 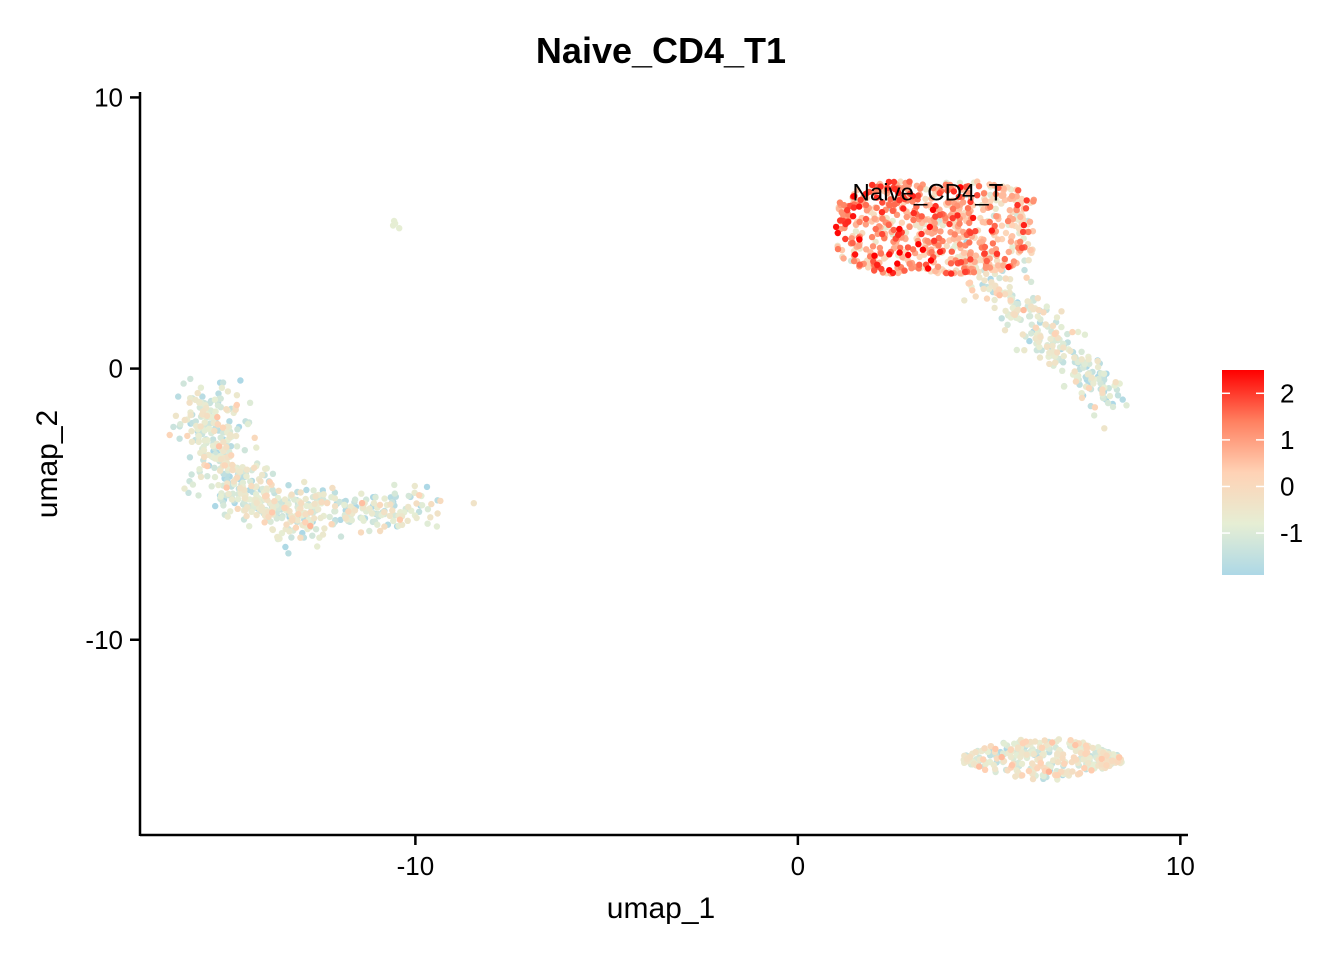 What do you see at coordinates (798, 866) in the screenshot?
I see `x-tick-label: 0` at bounding box center [798, 866].